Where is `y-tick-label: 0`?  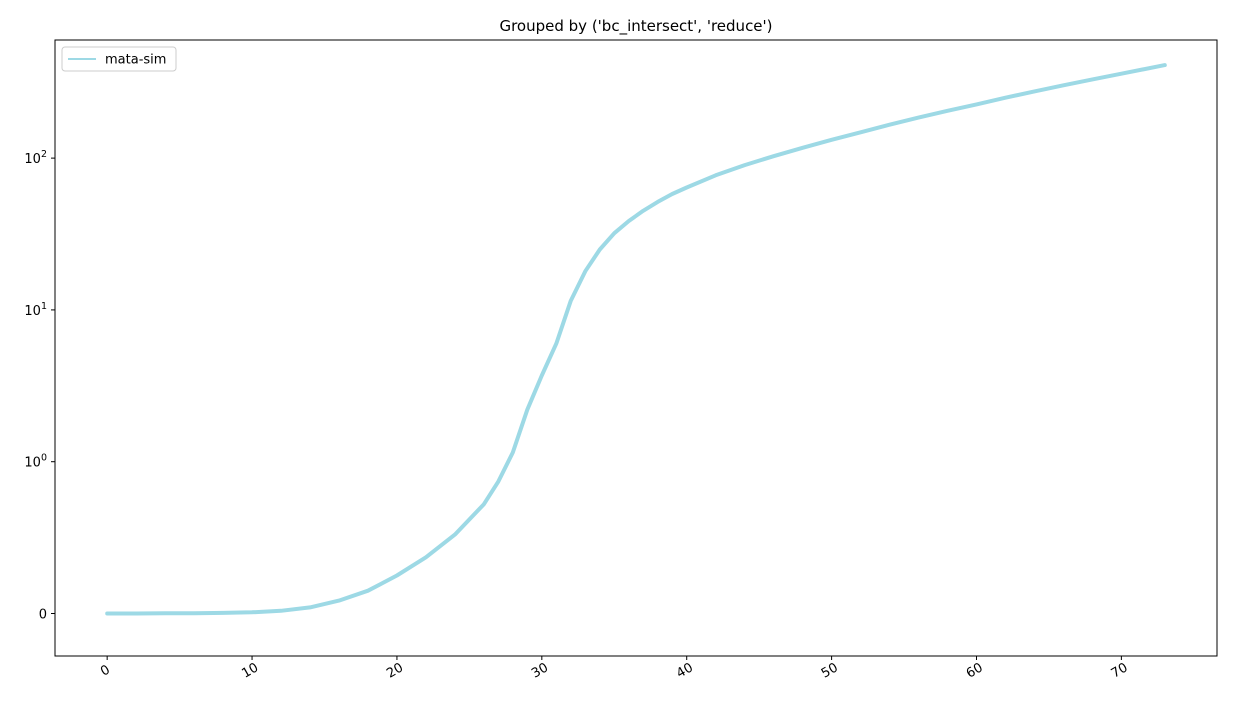 y-tick-label: 0 is located at coordinates (43, 614).